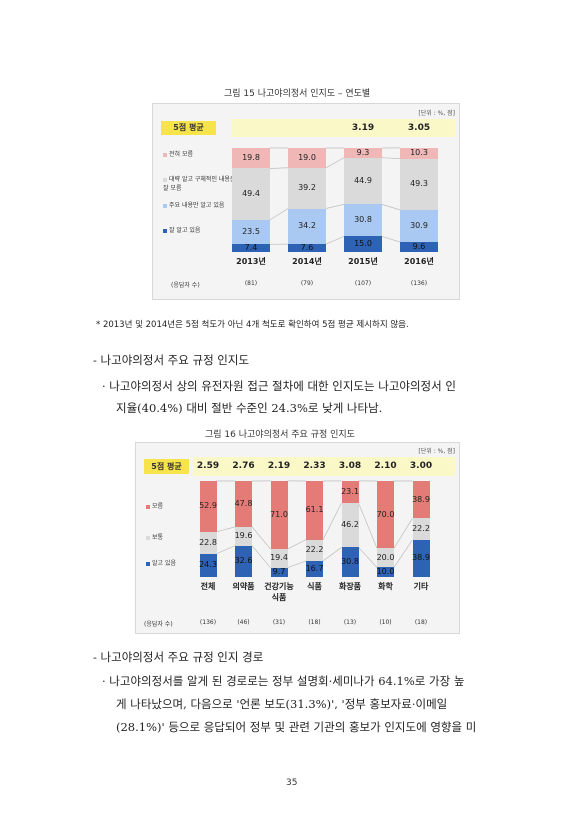  What do you see at coordinates (280, 435) in the screenshot?
I see `figure-16-title: 그림 16 나고야의정서 주요 규정 인지도` at bounding box center [280, 435].